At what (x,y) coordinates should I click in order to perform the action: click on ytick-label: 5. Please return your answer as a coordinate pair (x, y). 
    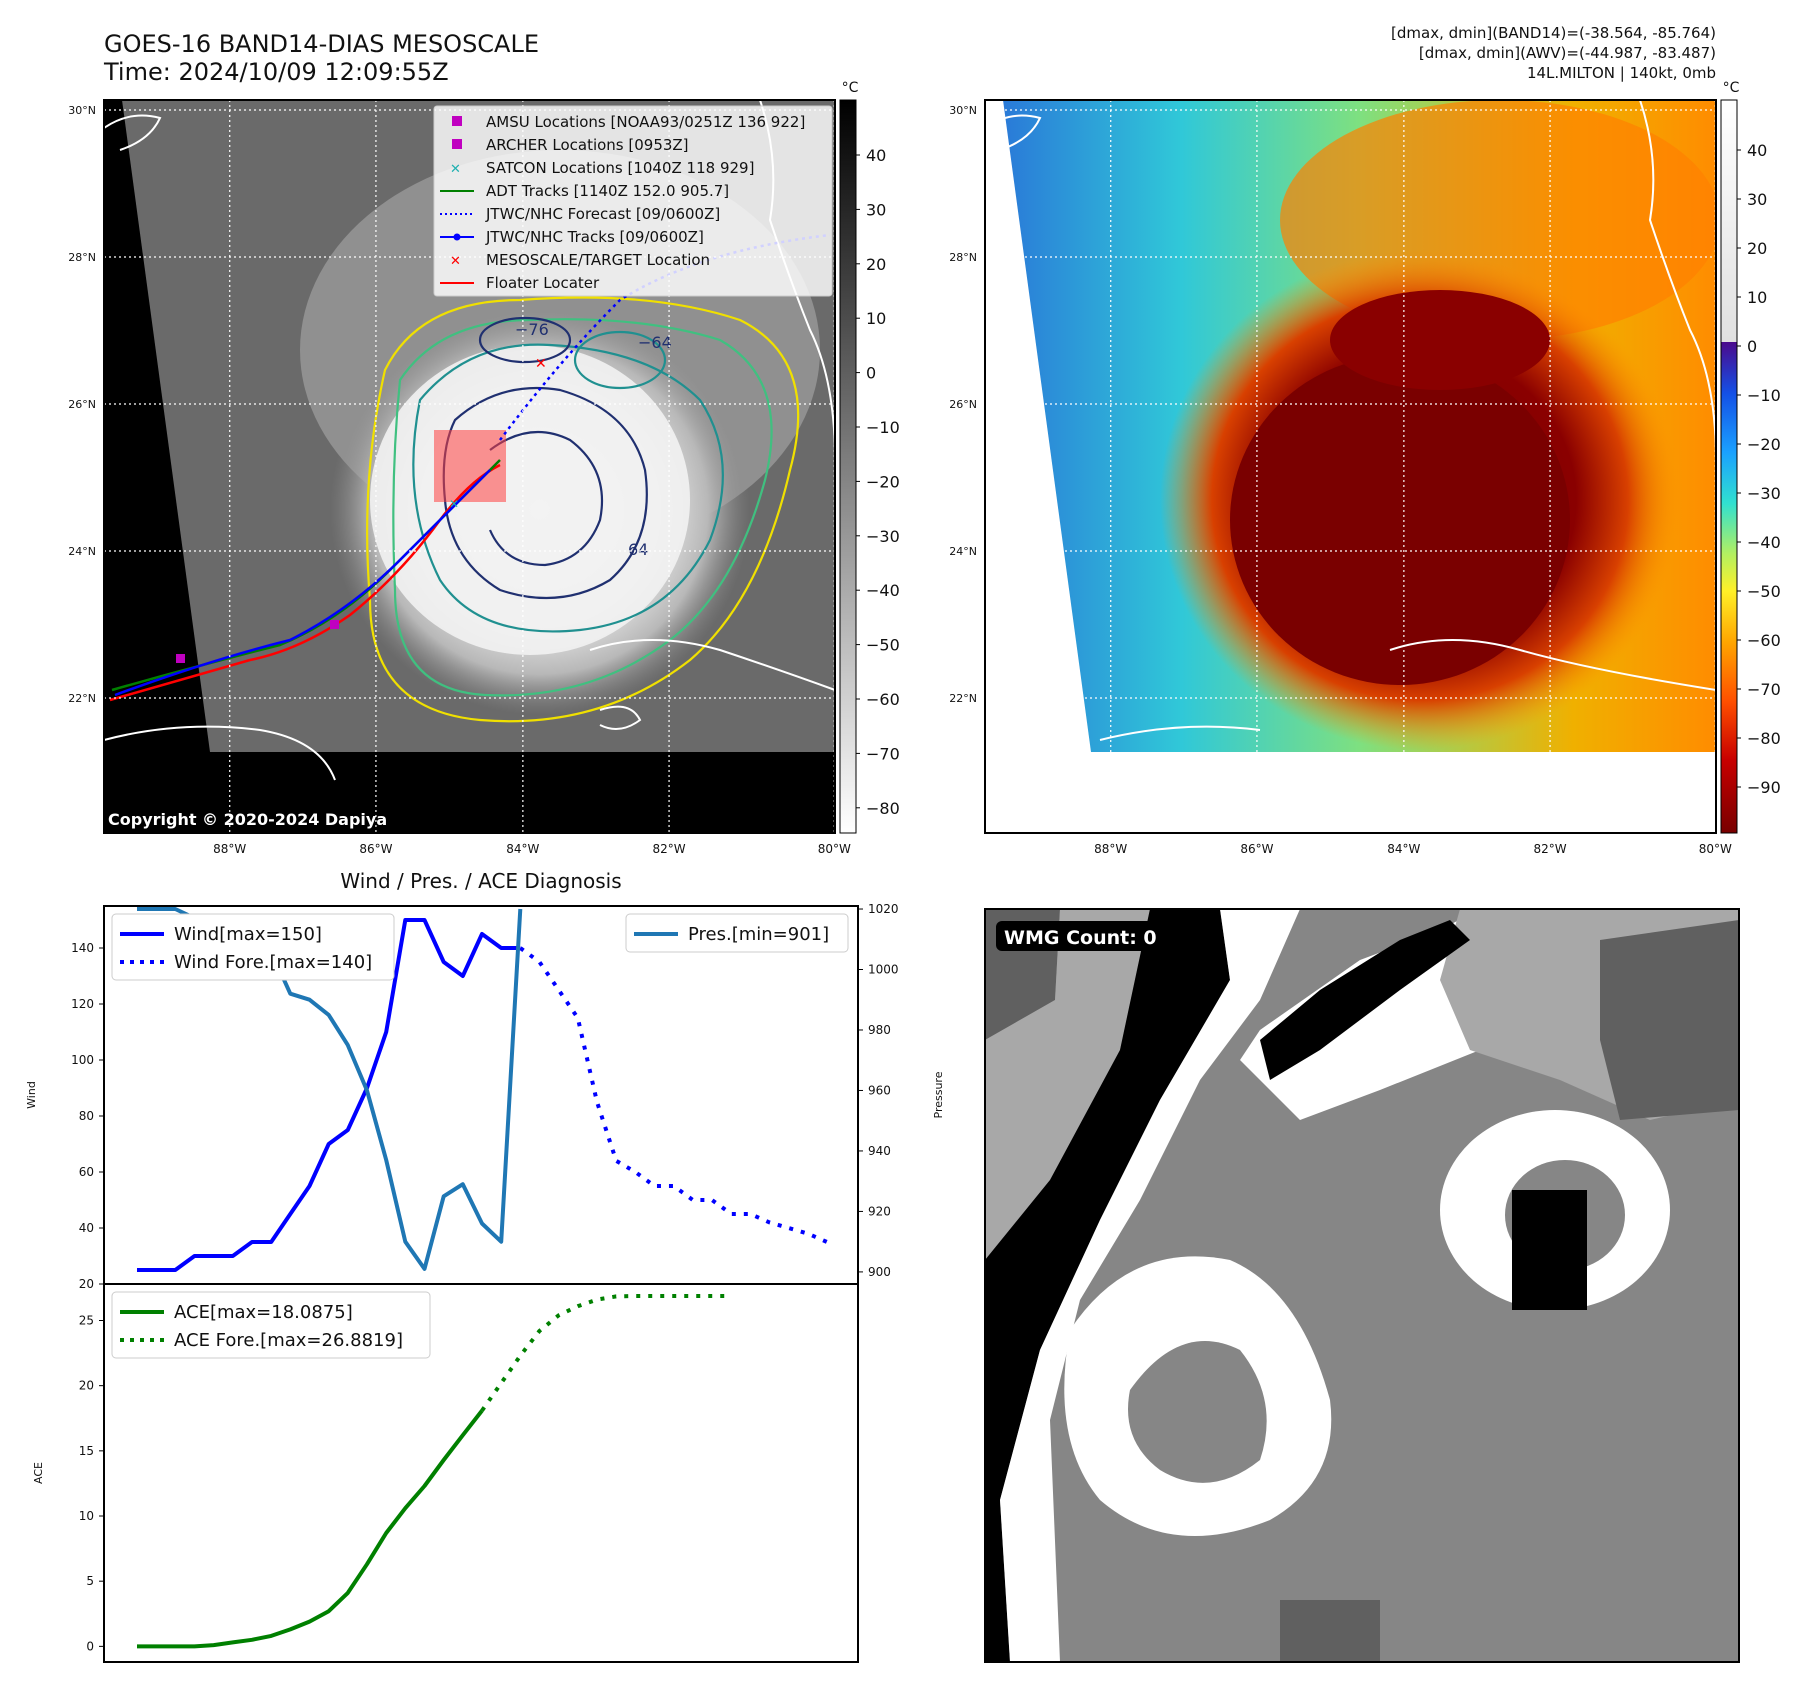
    Looking at the image, I should click on (90, 1581).